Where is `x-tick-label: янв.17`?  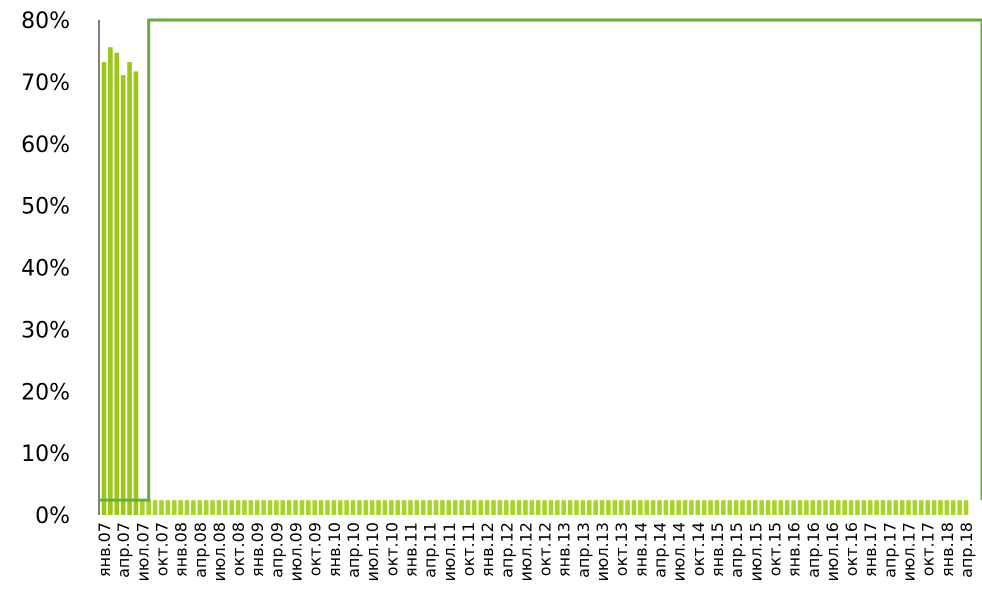
x-tick-label: янв.17 is located at coordinates (870, 549).